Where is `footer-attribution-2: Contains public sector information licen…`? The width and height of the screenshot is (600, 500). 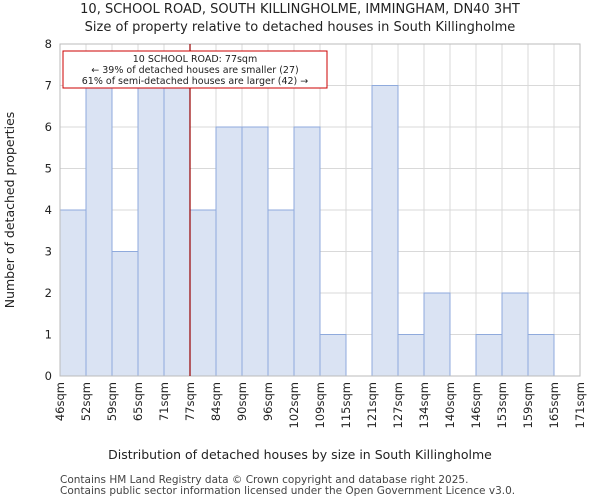 footer-attribution-2: Contains public sector information licen… is located at coordinates (288, 491).